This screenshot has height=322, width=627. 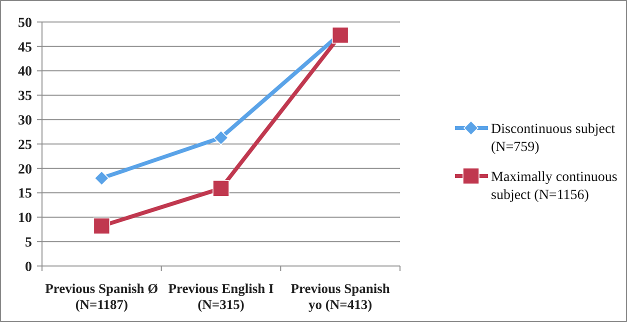 I want to click on legend-label: Discontinuous subject (N=759), so click(x=553, y=138).